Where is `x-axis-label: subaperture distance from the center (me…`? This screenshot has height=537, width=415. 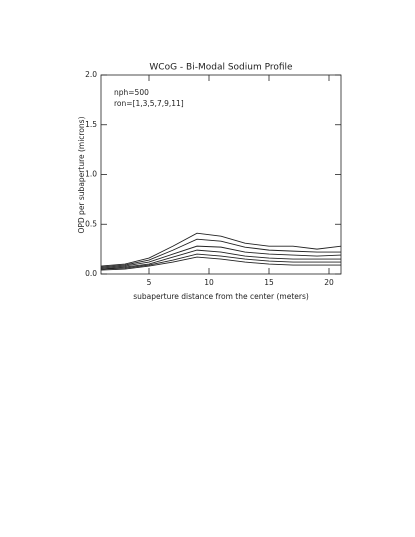 x-axis-label: subaperture distance from the center (me… is located at coordinates (221, 296).